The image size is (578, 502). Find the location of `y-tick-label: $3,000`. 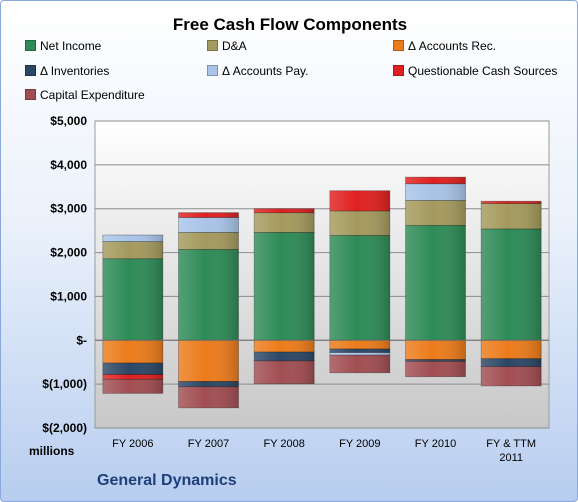

y-tick-label: $3,000 is located at coordinates (68, 209).